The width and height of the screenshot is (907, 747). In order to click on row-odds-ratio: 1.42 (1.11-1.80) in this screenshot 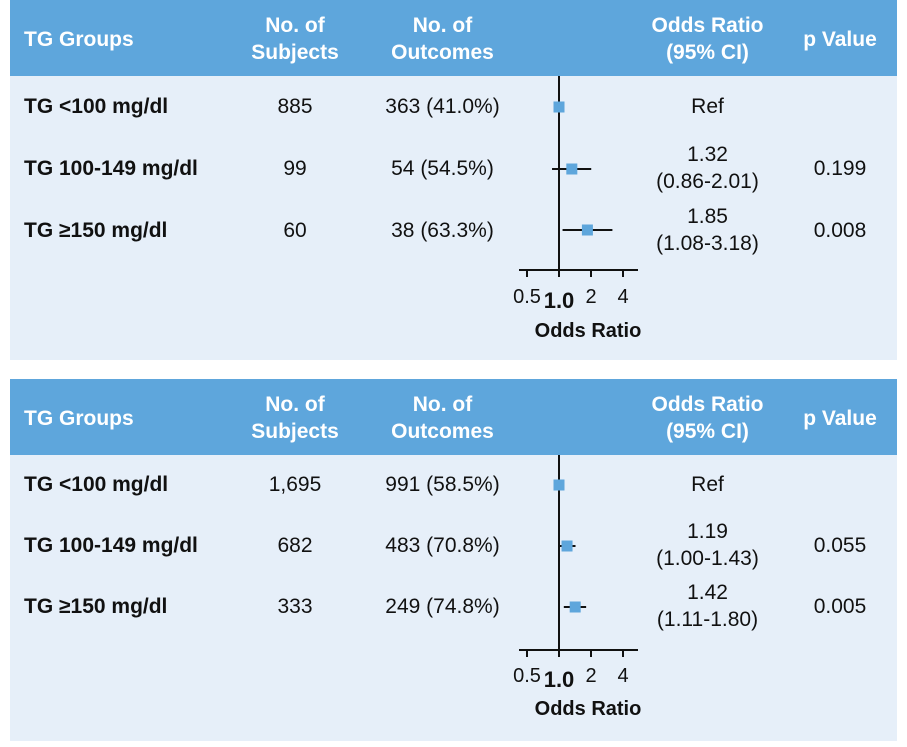, I will do `click(707, 606)`.